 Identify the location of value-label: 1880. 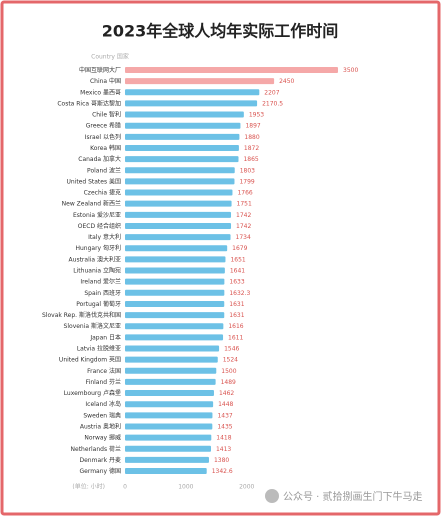
(251, 137).